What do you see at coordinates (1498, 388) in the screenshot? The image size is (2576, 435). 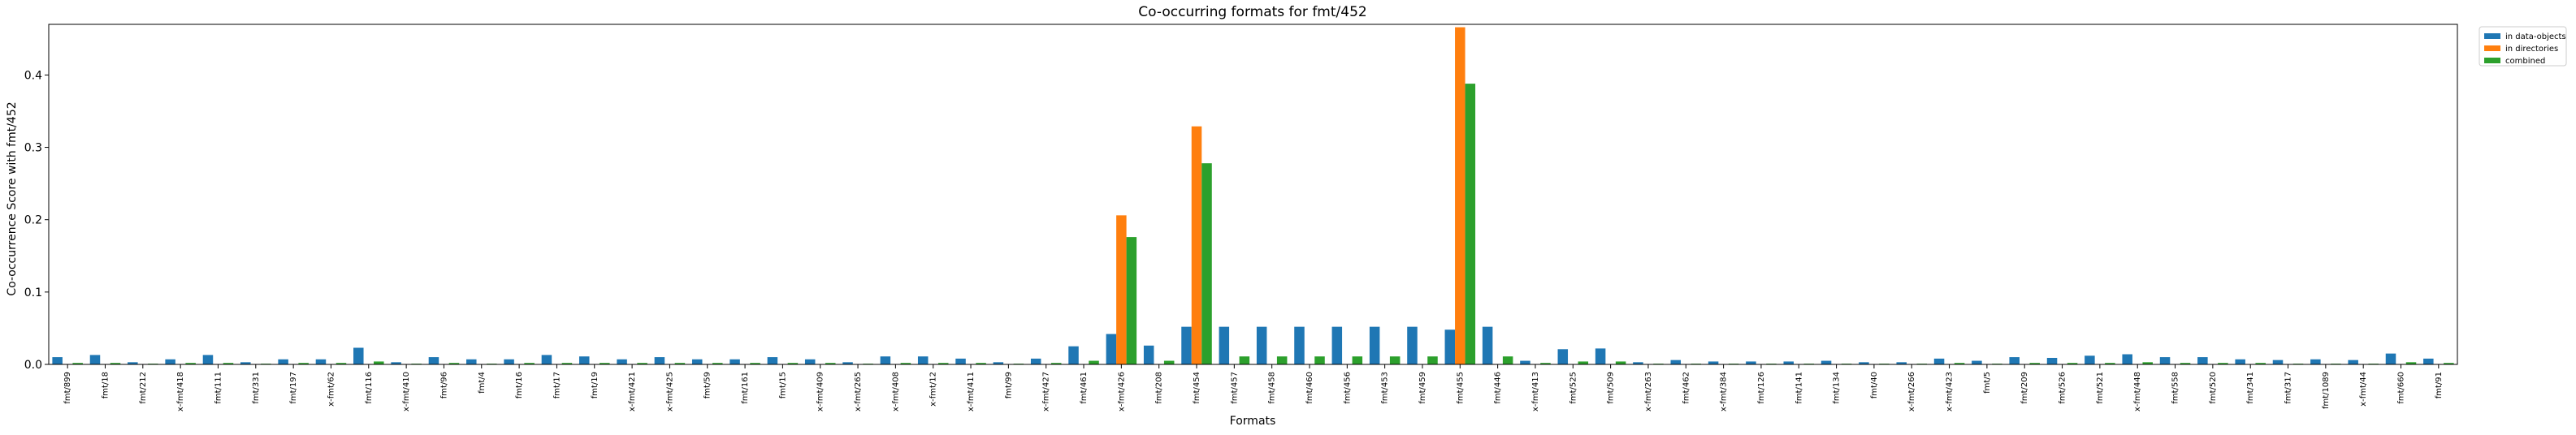 I see `x-tick-label: fmt/446` at bounding box center [1498, 388].